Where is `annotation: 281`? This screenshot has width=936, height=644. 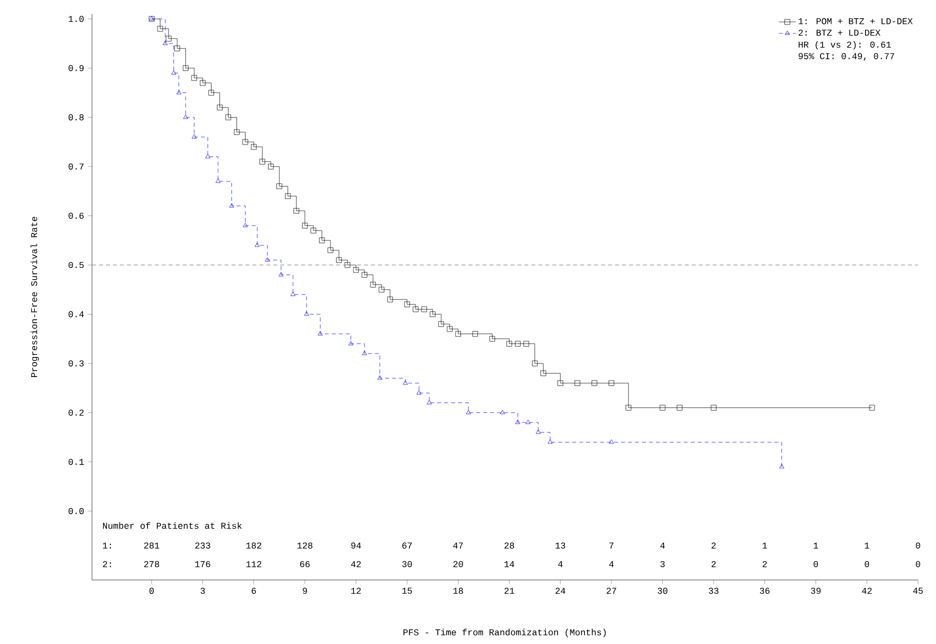 annotation: 281 is located at coordinates (152, 545).